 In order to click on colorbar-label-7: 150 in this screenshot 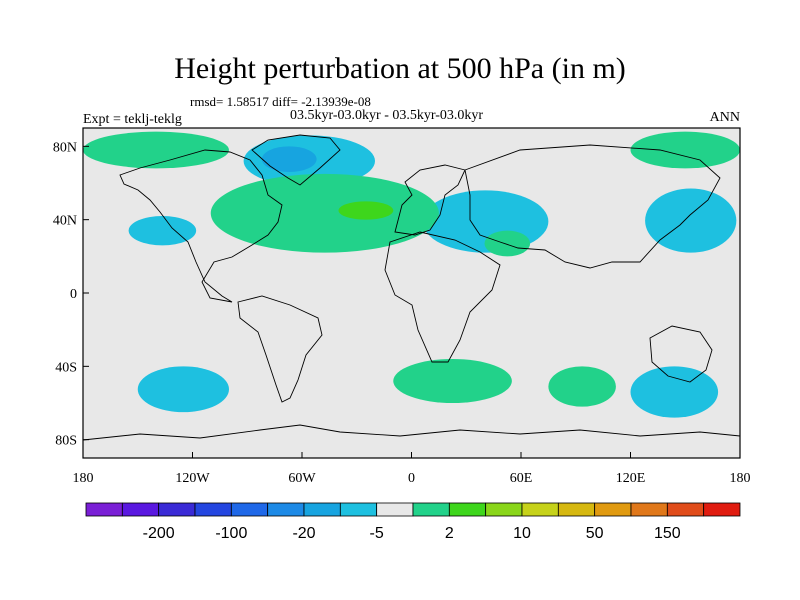, I will do `click(667, 533)`.